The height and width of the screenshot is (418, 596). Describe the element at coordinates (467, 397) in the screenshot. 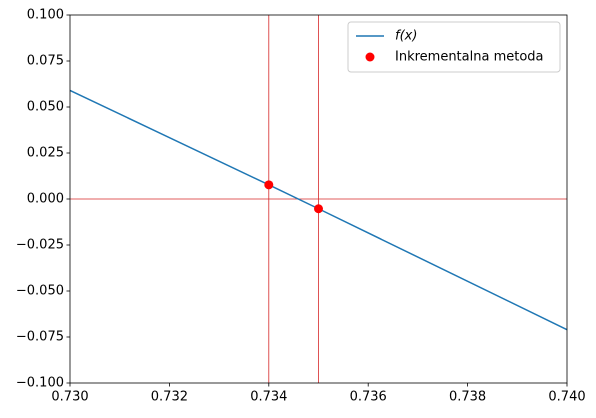

I see `x-tick-label: 0.738` at that location.